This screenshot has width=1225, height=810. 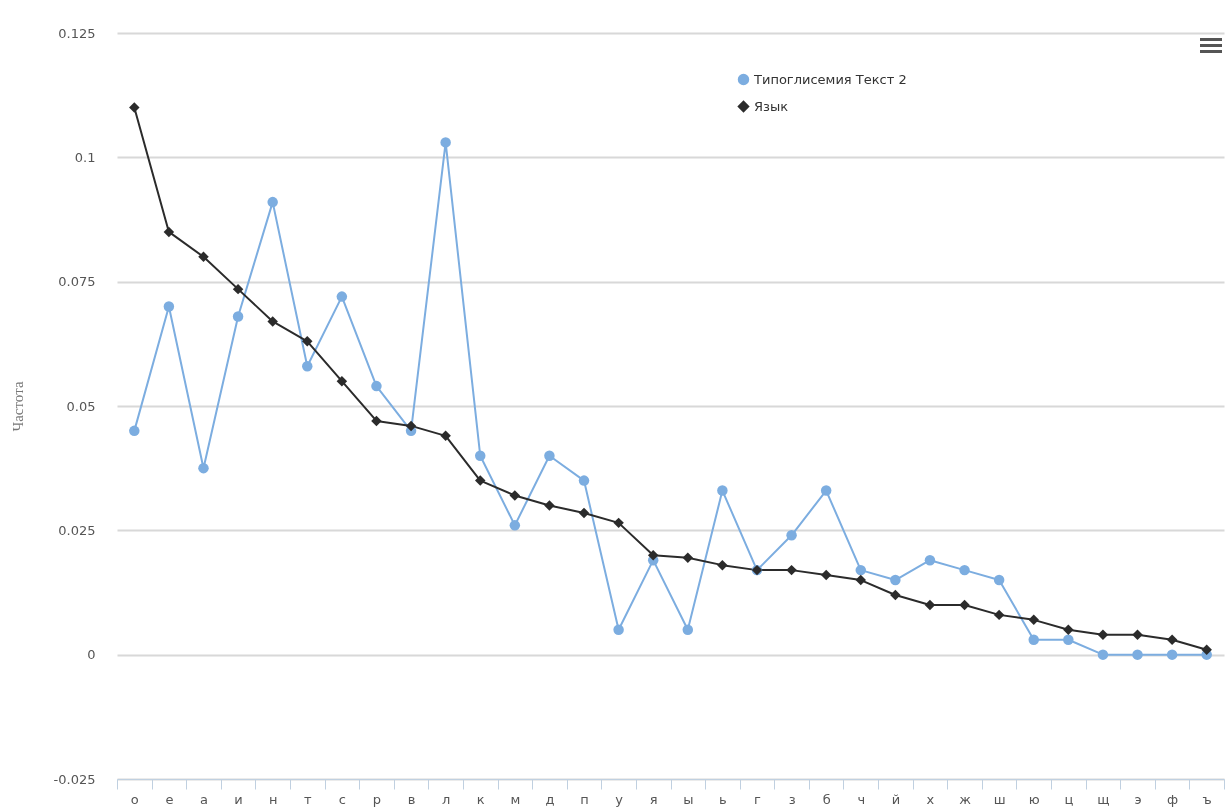 I want to click on y-axis-title: Частота, so click(x=17, y=406).